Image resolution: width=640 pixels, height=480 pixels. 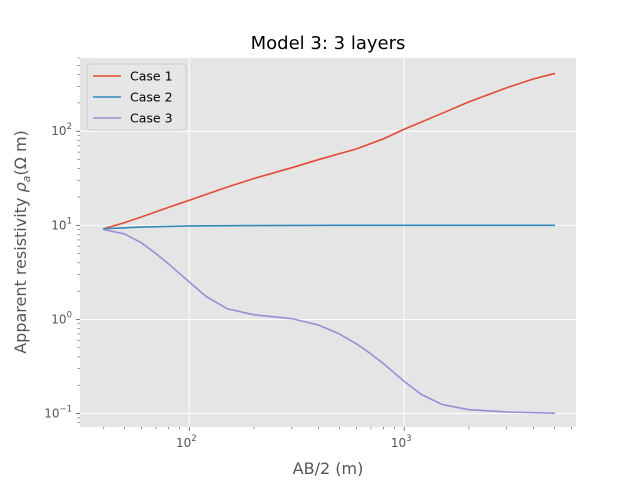 I want to click on y-tick-label-exponent: 0, so click(x=69, y=315).